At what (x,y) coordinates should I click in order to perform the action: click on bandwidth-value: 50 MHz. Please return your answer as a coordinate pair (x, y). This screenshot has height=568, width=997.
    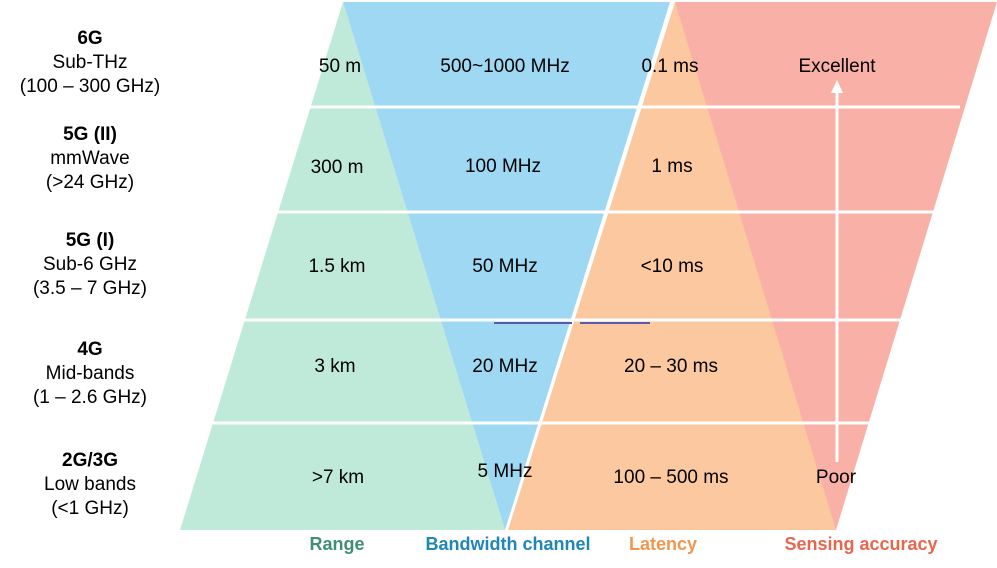
    Looking at the image, I should click on (505, 266).